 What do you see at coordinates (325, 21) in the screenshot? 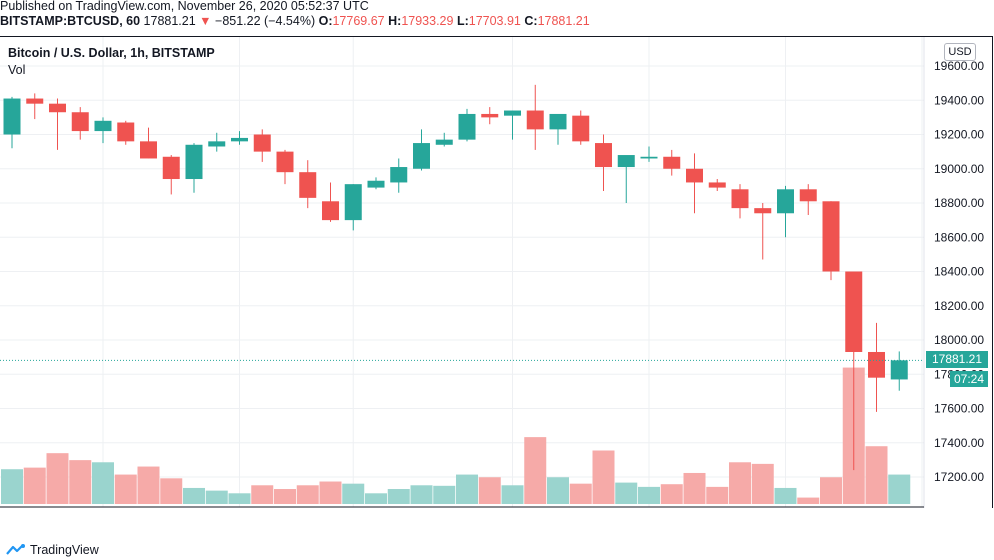
I see `open-label: O:` at bounding box center [325, 21].